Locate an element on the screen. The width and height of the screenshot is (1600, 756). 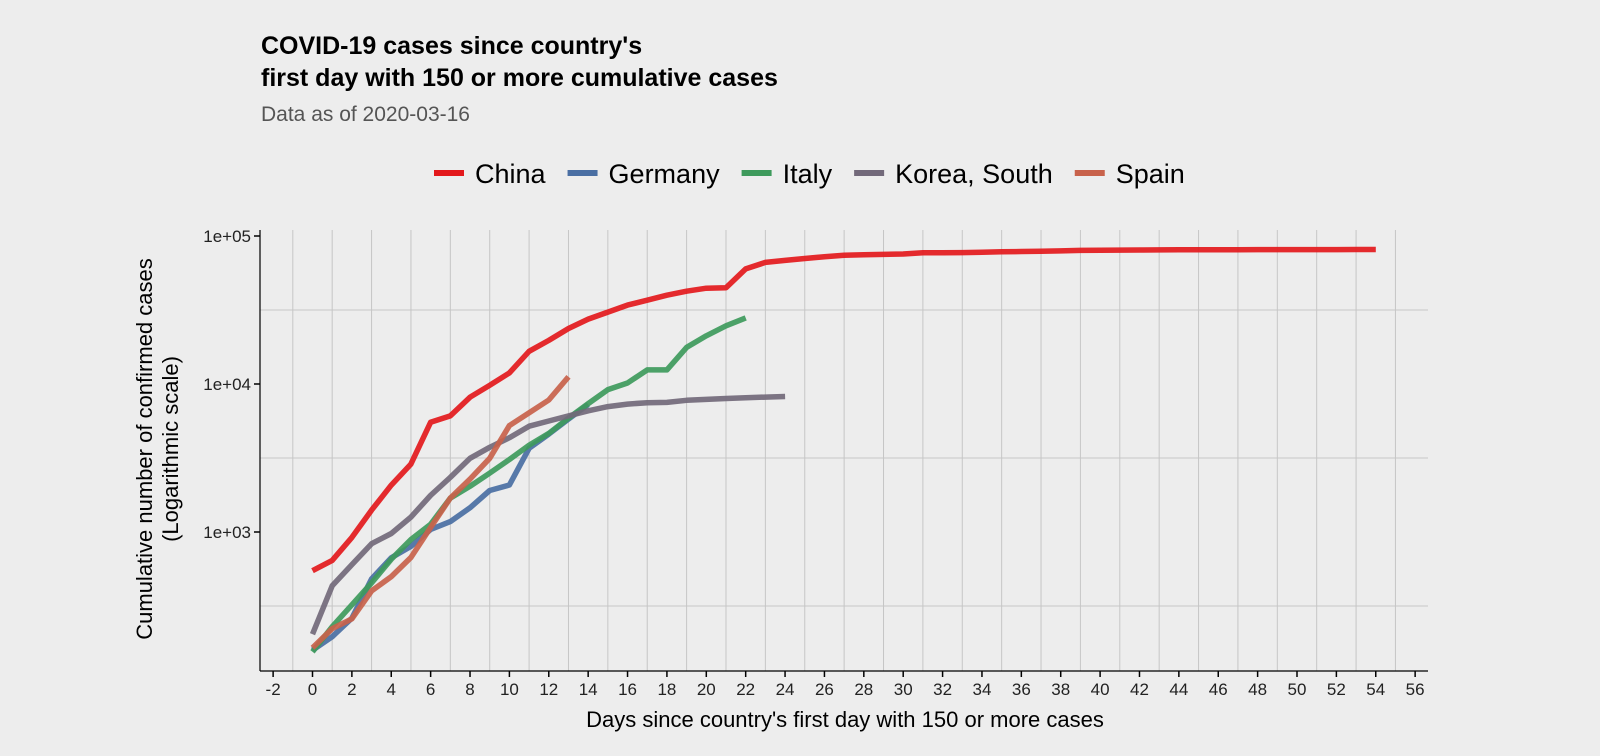
x-tick-label: 8 is located at coordinates (469, 689).